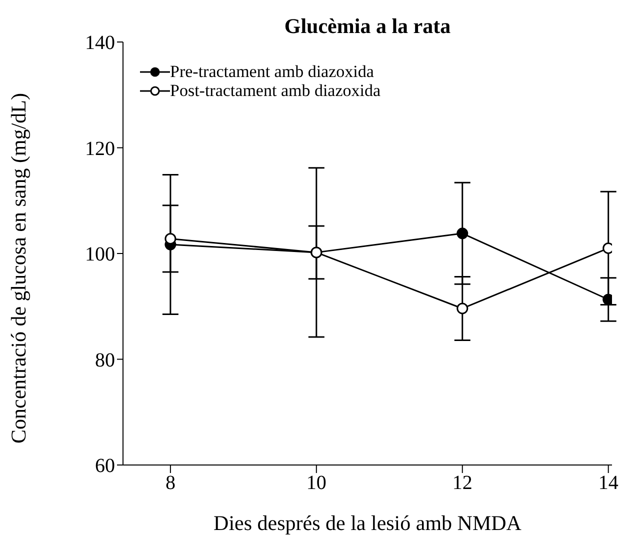 Image resolution: width=622 pixels, height=536 pixels. Describe the element at coordinates (316, 483) in the screenshot. I see `x-tick-label: 10` at that location.